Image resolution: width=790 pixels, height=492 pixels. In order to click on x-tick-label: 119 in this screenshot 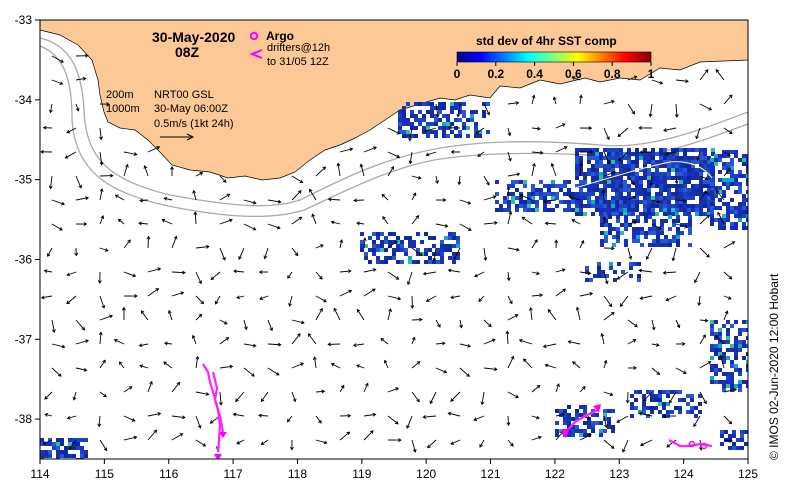, I will do `click(361, 474)`.